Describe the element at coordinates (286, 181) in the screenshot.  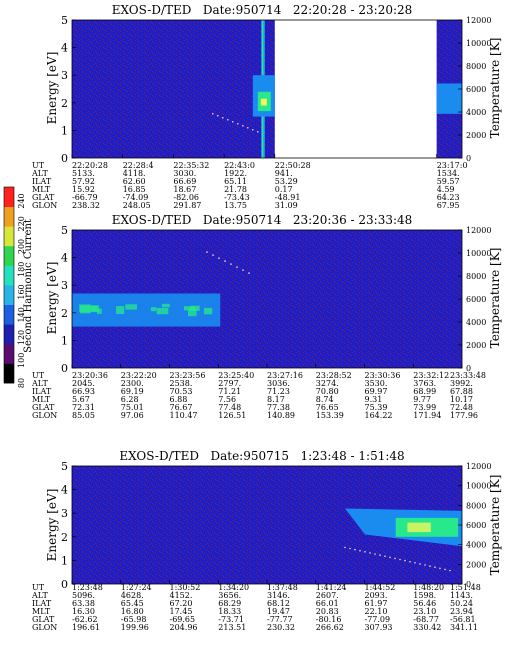
I see `info-cell: 53.29` at that location.